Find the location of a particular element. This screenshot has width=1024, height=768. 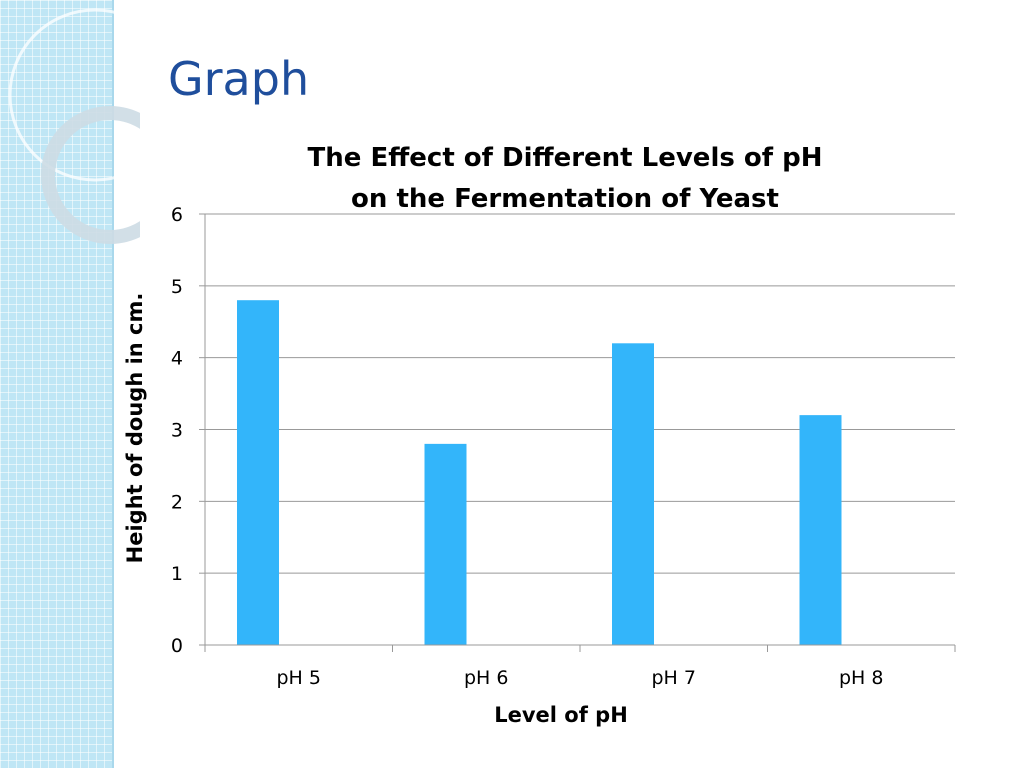

y-tick-label: 6 is located at coordinates (177, 215).